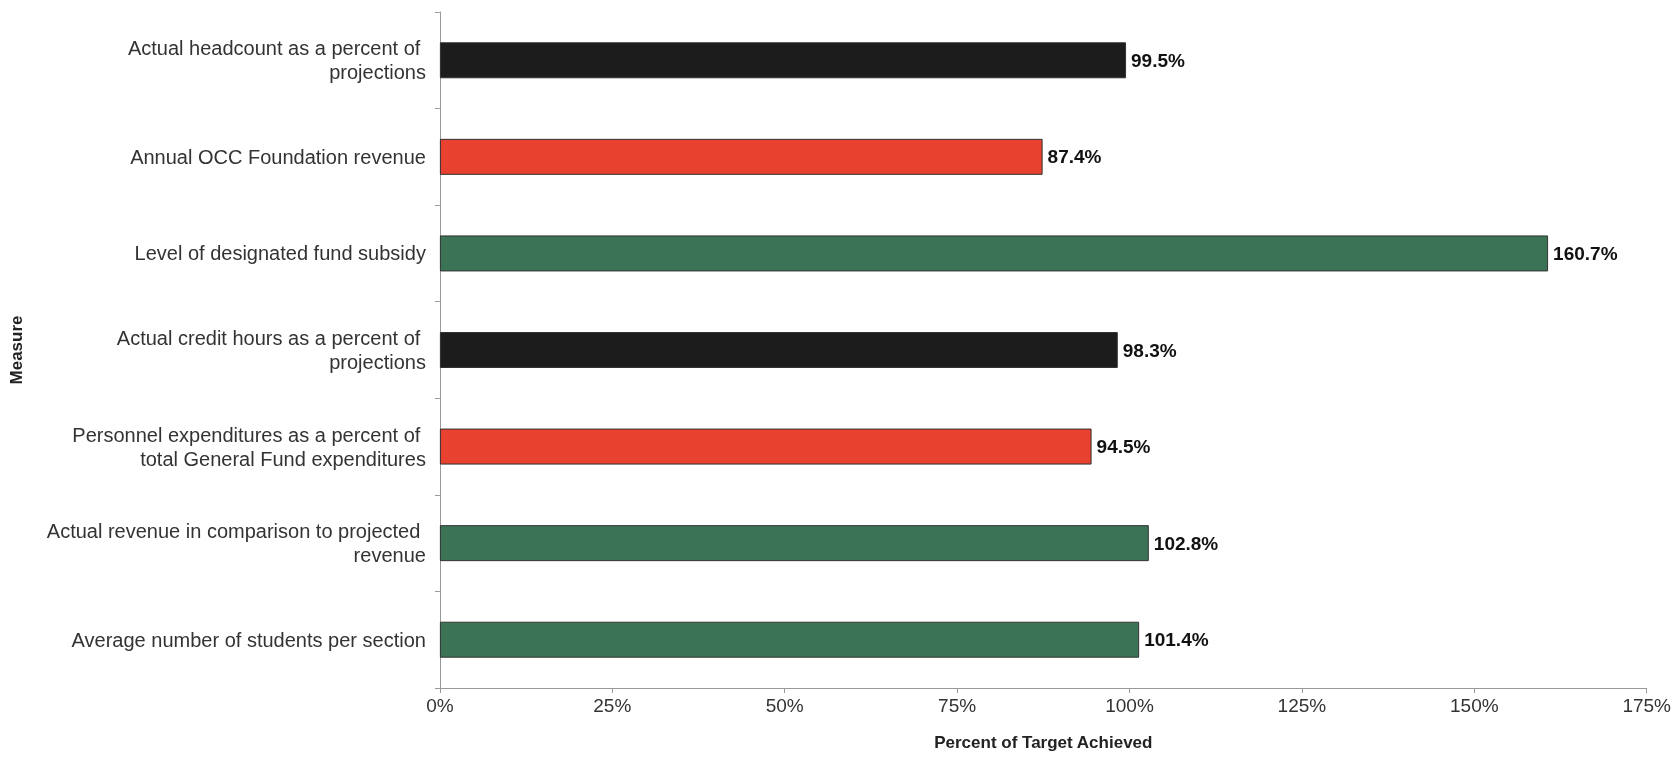 This screenshot has height=776, width=1674. I want to click on x-tick-label: 75%, so click(957, 705).